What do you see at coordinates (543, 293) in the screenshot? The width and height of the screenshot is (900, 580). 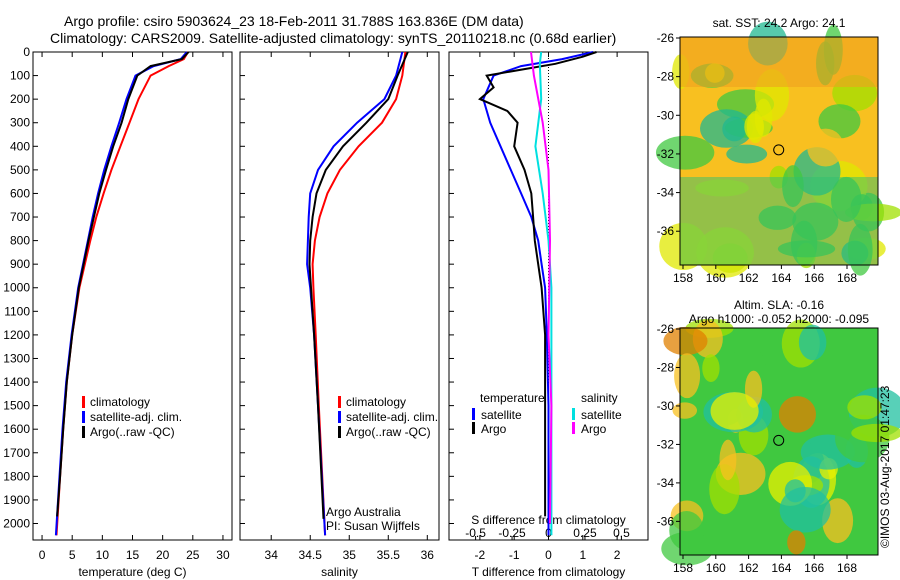 I see `series-s-satellite` at bounding box center [543, 293].